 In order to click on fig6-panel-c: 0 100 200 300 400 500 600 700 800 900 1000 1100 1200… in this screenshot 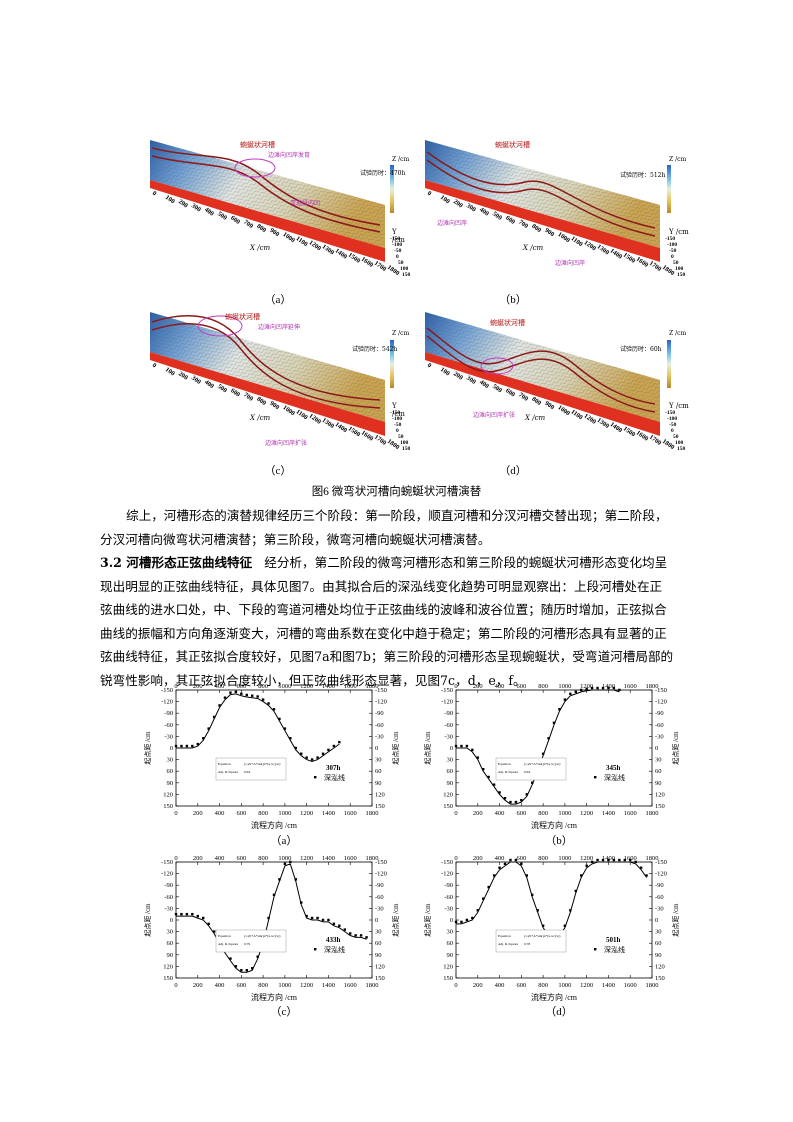, I will do `click(275, 380)`.